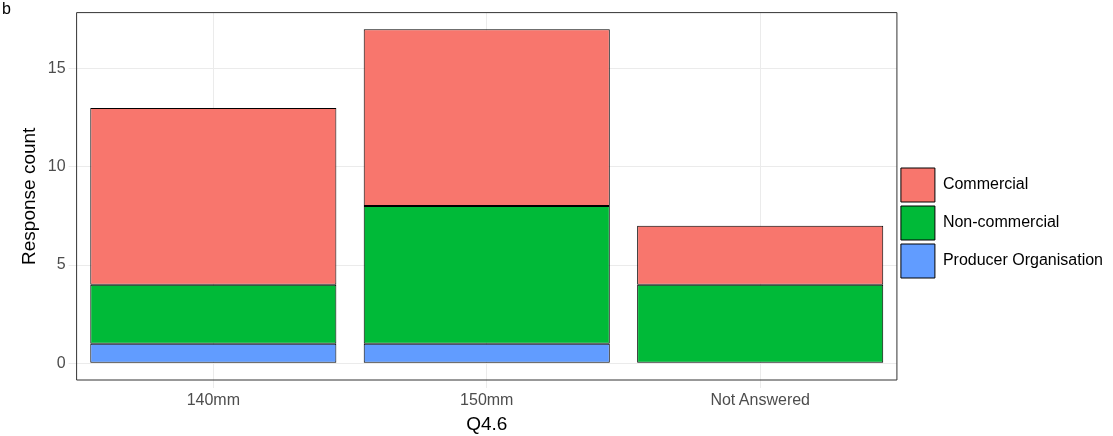 The height and width of the screenshot is (436, 1113). Describe the element at coordinates (985, 184) in the screenshot. I see `legend-label: Commercial` at that location.